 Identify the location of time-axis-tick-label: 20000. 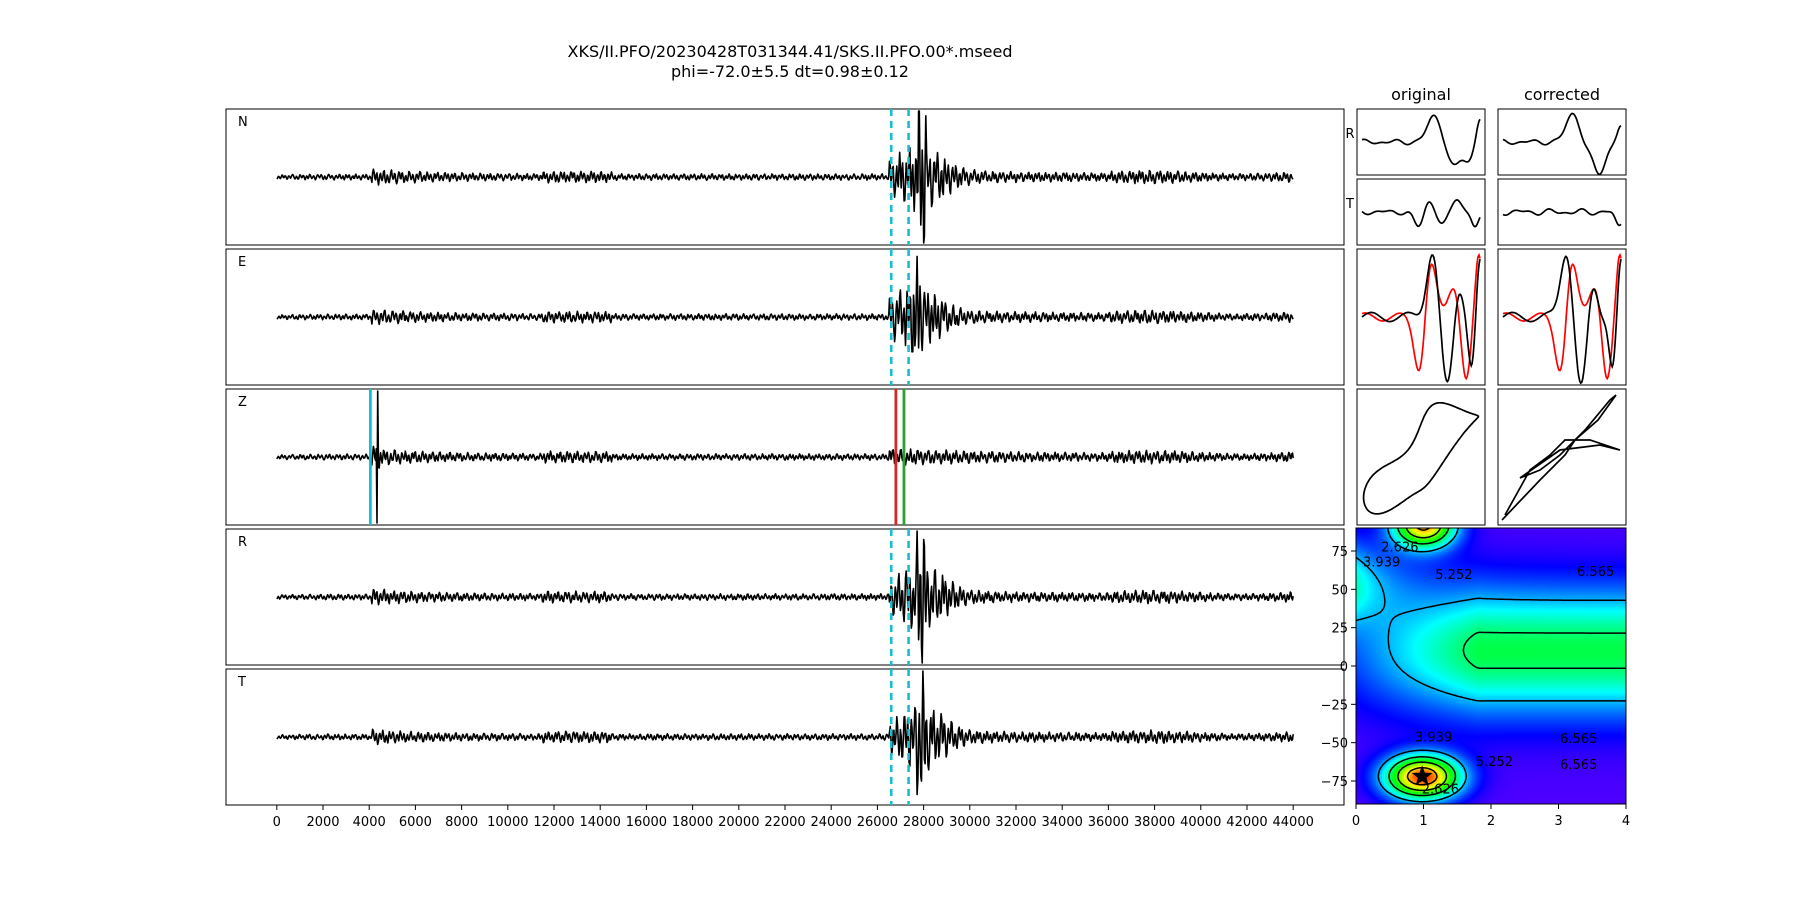
(738, 822).